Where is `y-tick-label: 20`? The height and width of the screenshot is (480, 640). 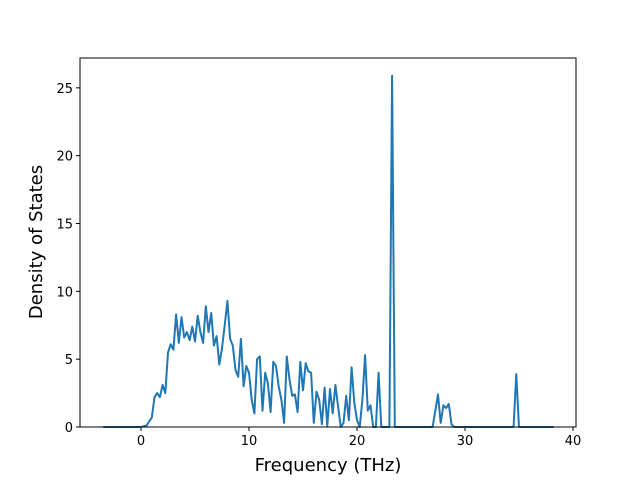 y-tick-label: 20 is located at coordinates (64, 157).